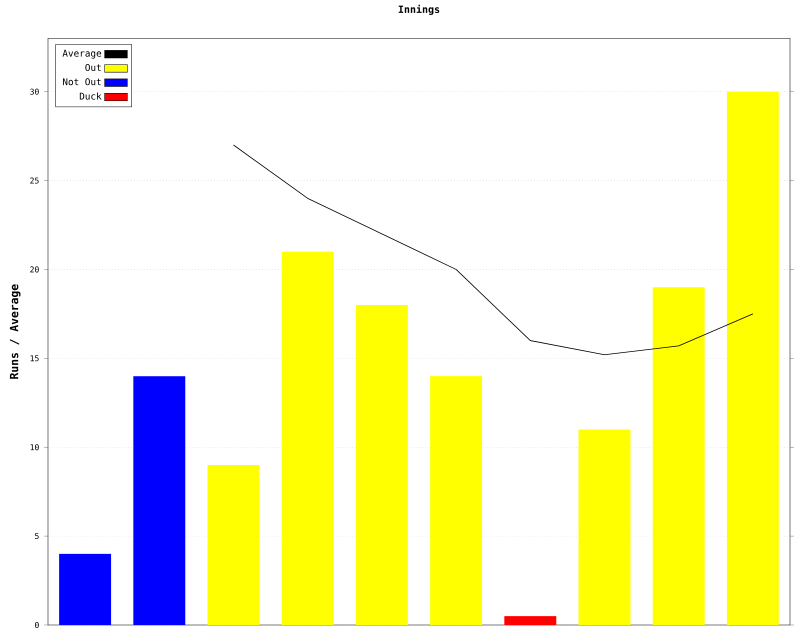 Image resolution: width=800 pixels, height=640 pixels. What do you see at coordinates (419, 9) in the screenshot?
I see `chart-title: Innings` at bounding box center [419, 9].